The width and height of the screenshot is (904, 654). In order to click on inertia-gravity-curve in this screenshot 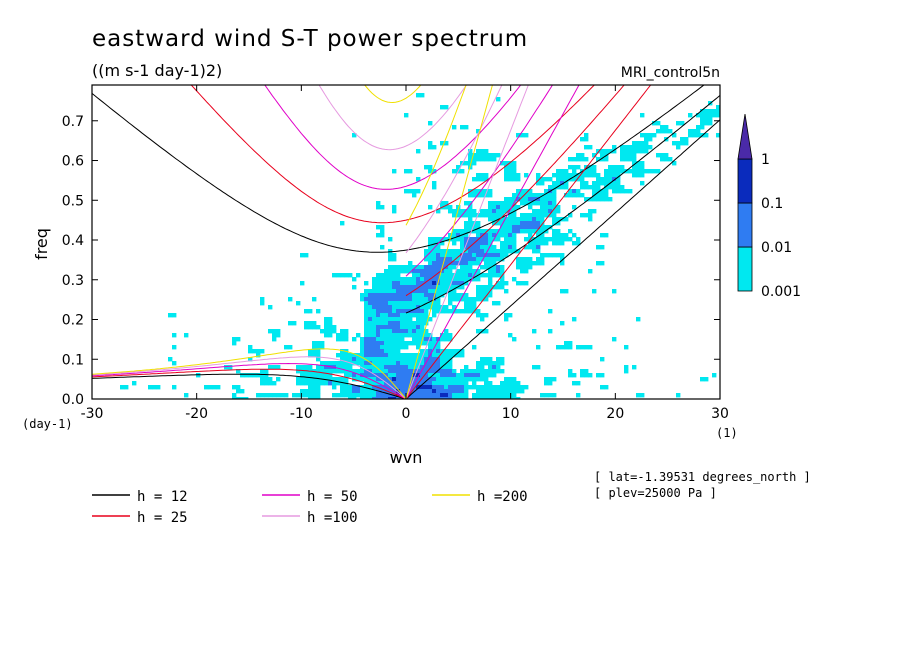, I will do `click(393, 118)`.